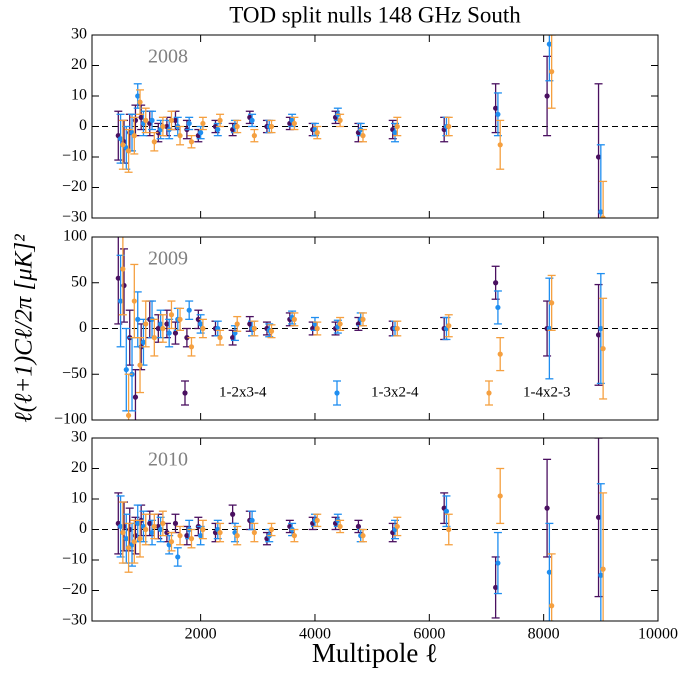 The height and width of the screenshot is (675, 689). I want to click on y-axis-label: ℓ(ℓ+1)Cℓ/2π [μK]², so click(24, 328).